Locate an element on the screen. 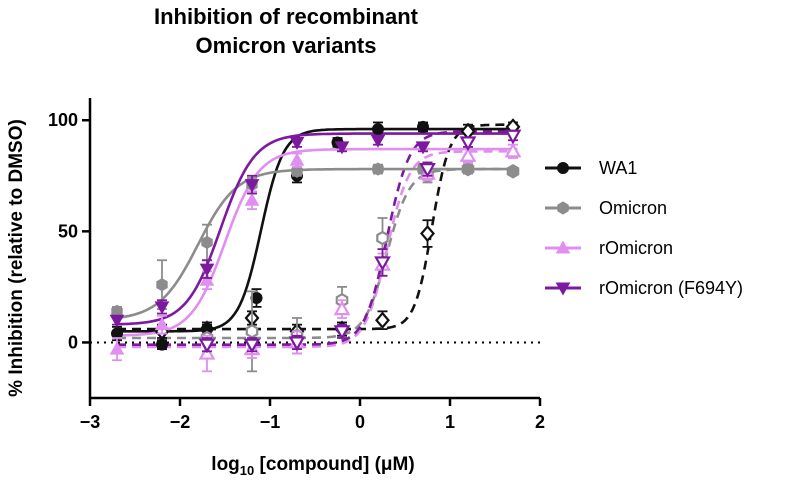 This screenshot has width=800, height=482. chart-title-line2: Omicron variants is located at coordinates (286, 45).